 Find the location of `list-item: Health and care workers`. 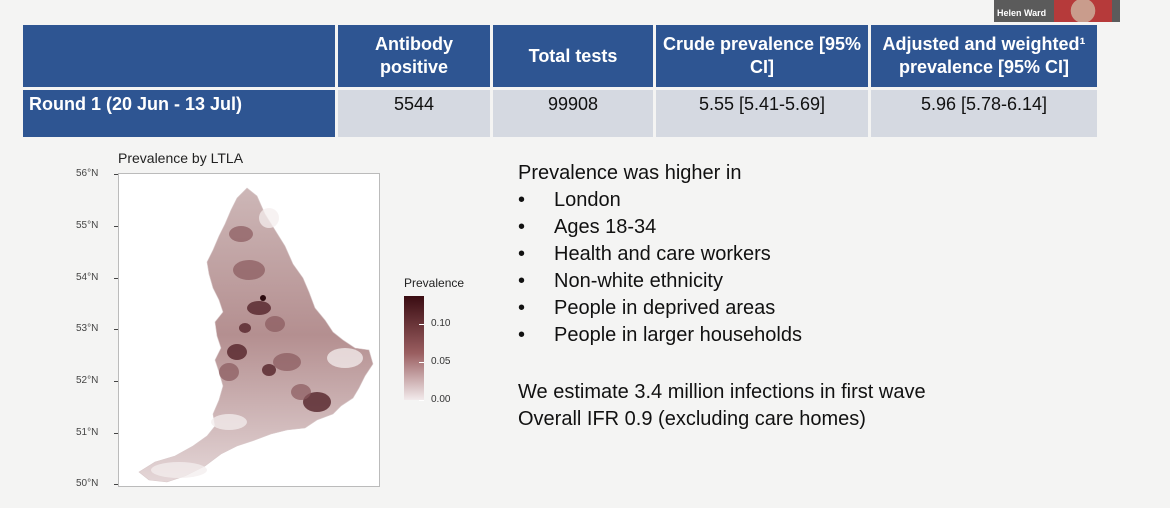

list-item: Health and care workers is located at coordinates (660, 254).